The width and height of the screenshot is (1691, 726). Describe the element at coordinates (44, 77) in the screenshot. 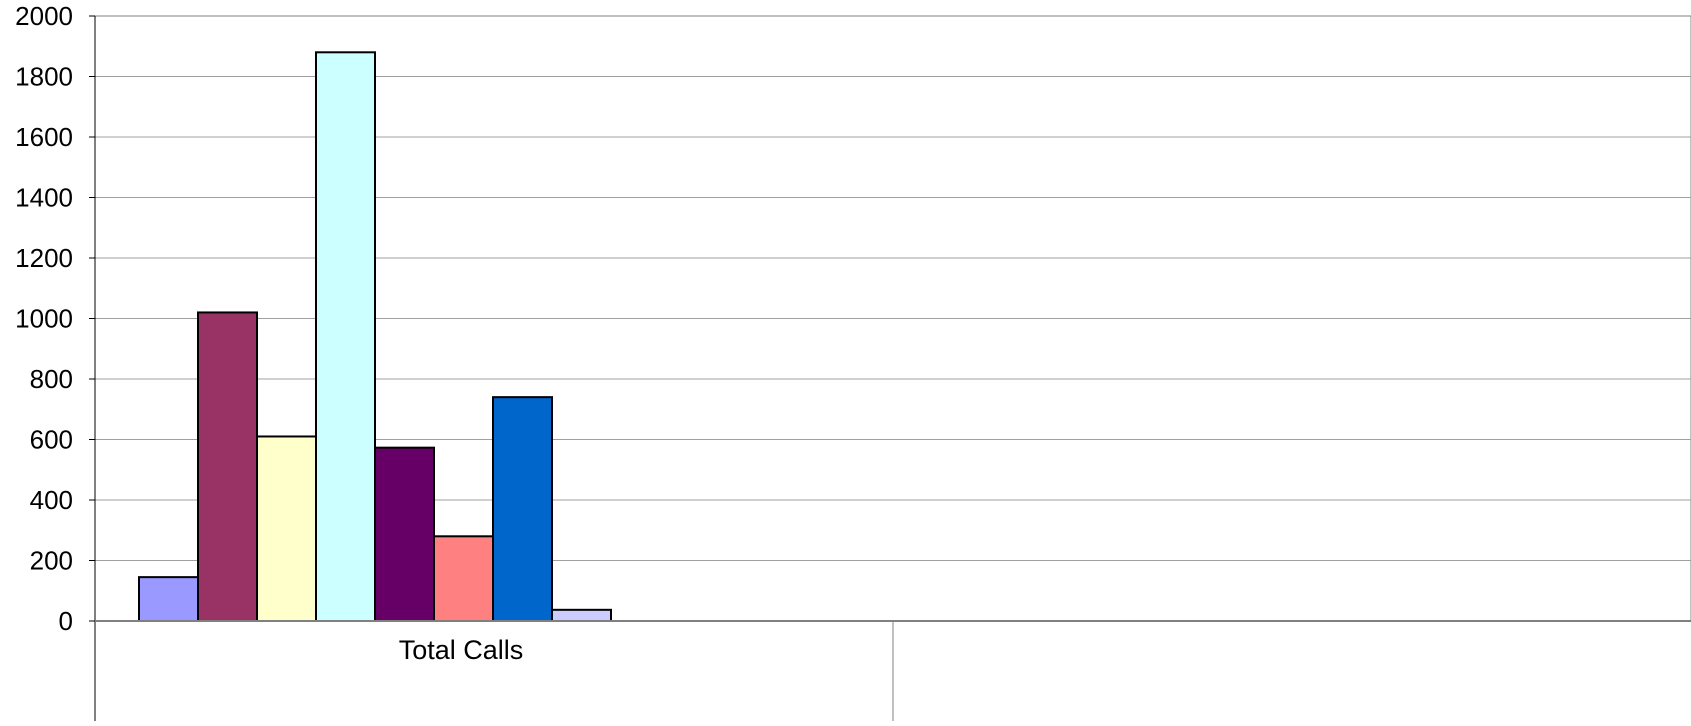

I see `y-tick-label: 1800` at that location.